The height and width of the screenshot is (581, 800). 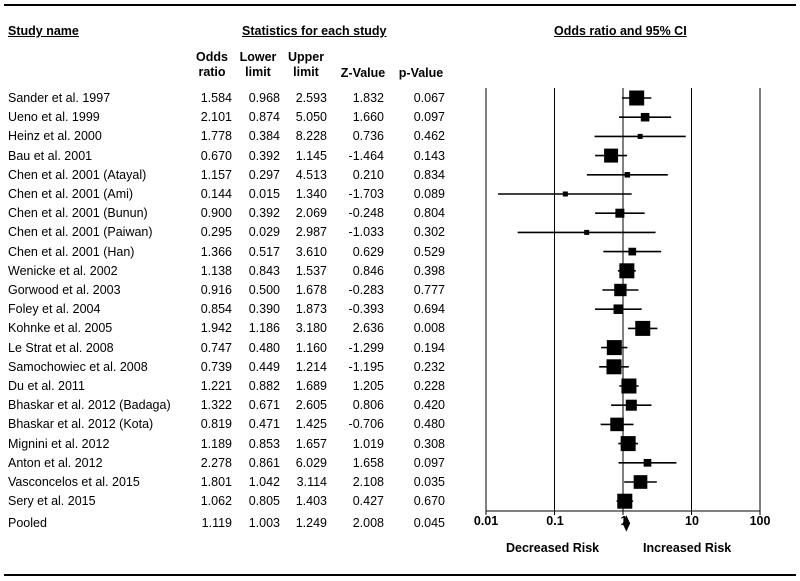 I want to click on x-tick-label: 100, so click(x=760, y=521).